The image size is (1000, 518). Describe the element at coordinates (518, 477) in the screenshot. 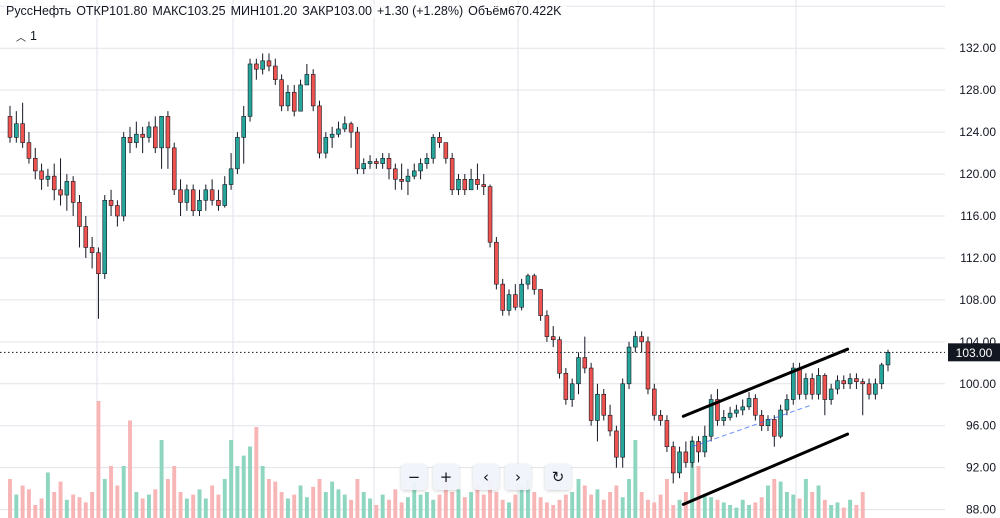

I see `scroll-right-button: ›` at that location.